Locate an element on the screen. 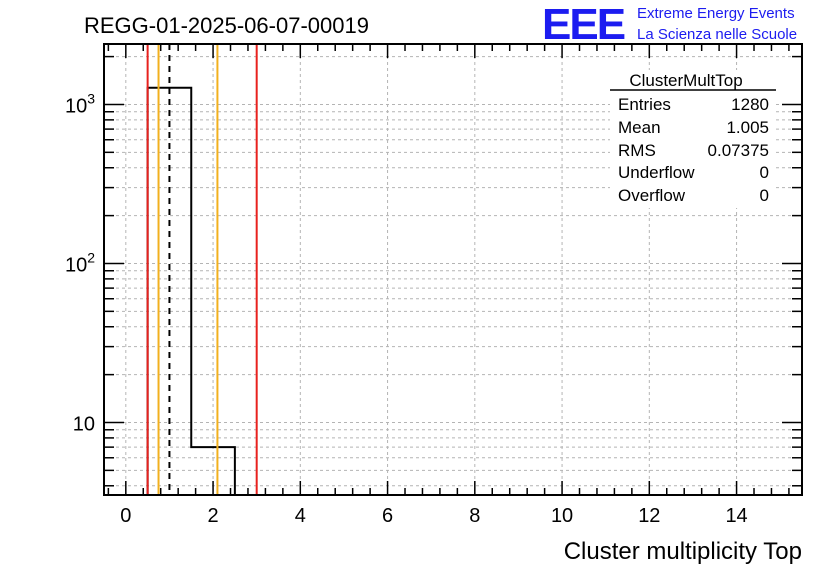  marker-lines is located at coordinates (202, 269).